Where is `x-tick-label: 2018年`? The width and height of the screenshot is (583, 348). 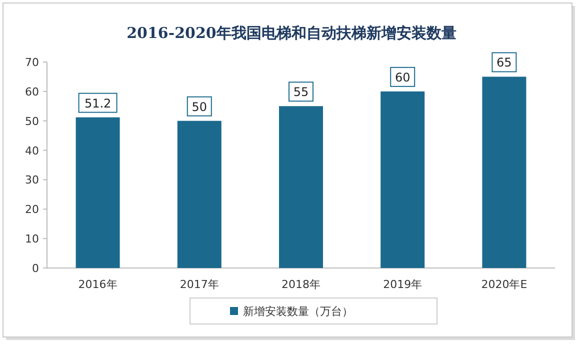
x-tick-label: 2018年 is located at coordinates (301, 284).